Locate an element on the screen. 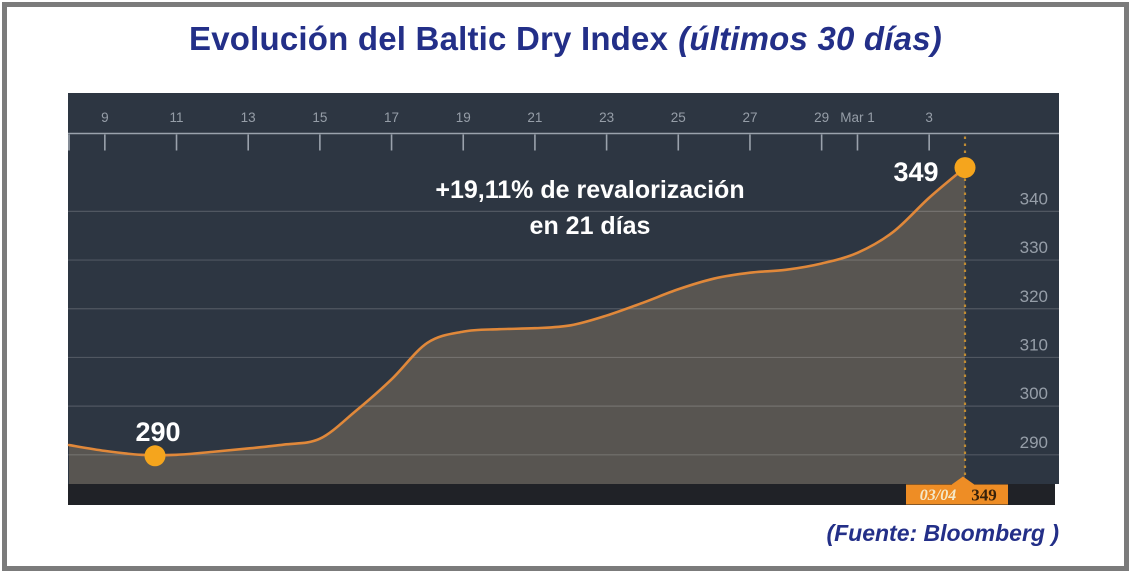  page-title-main: Evolución del Baltic Dry Index is located at coordinates (429, 38).